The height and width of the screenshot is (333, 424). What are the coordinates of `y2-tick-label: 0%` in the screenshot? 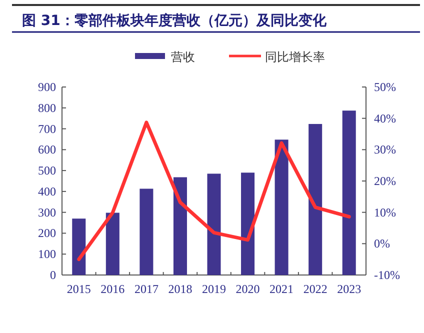 It's located at (382, 243).